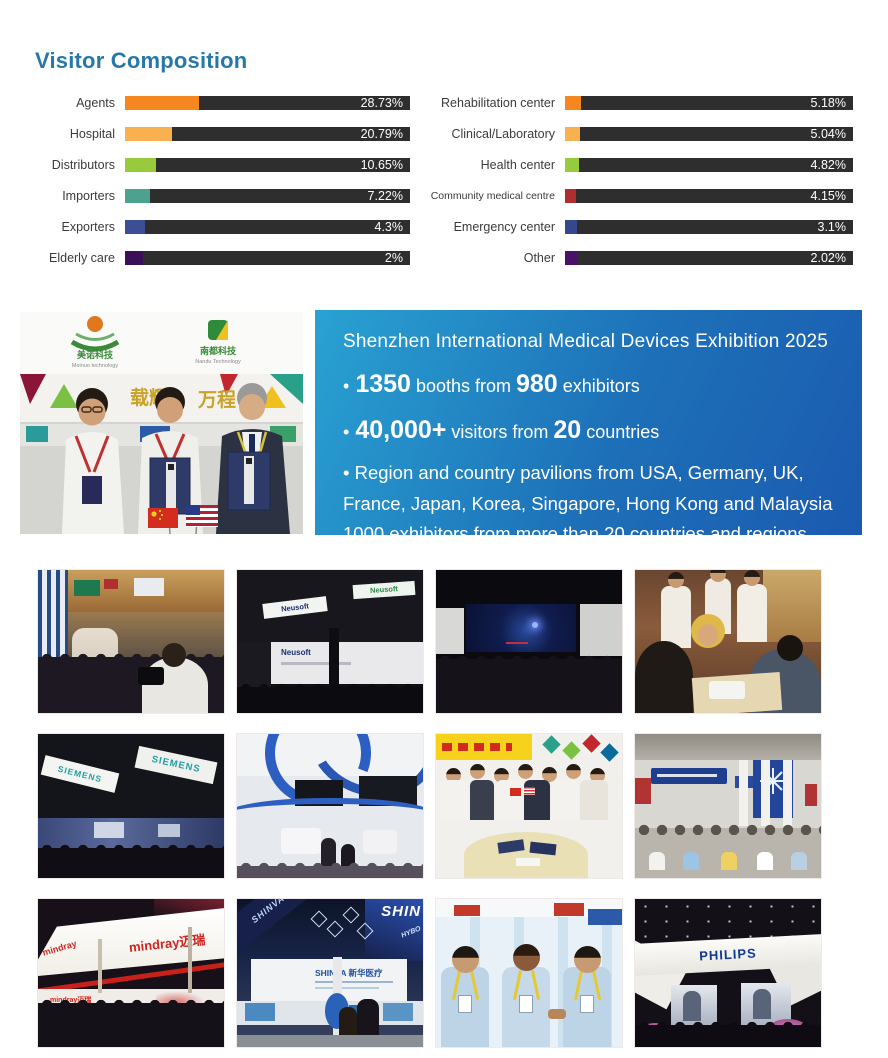 Image resolution: width=888 pixels, height=1058 pixels. Describe the element at coordinates (401, 911) in the screenshot. I see `corner-brand-text: SHIN` at that location.